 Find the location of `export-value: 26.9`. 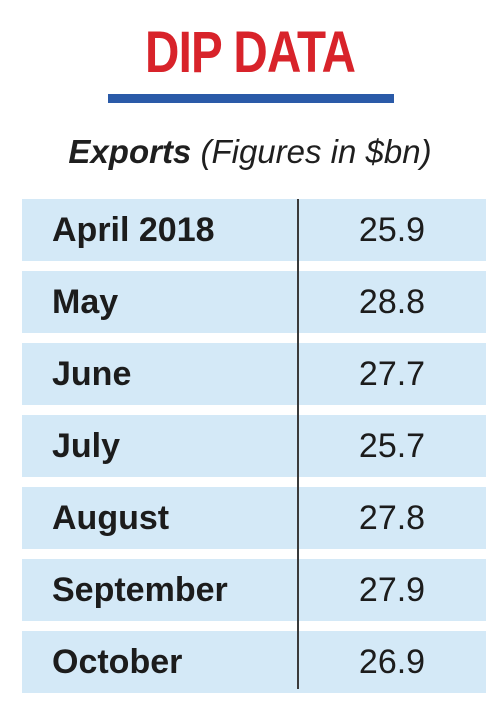

export-value: 26.9 is located at coordinates (392, 662).